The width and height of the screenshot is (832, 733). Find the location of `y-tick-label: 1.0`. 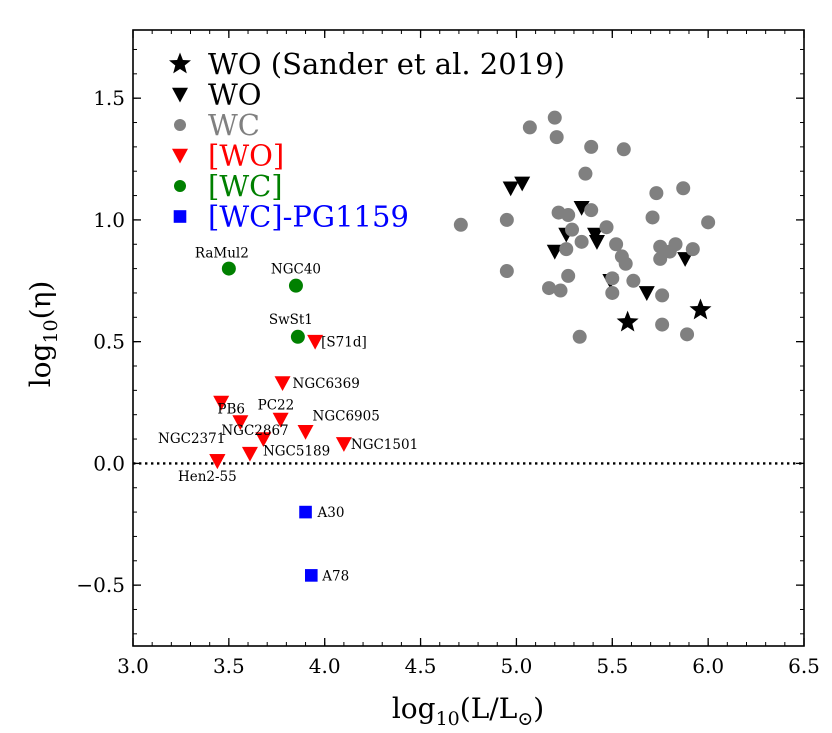

y-tick-label: 1.0 is located at coordinates (109, 220).